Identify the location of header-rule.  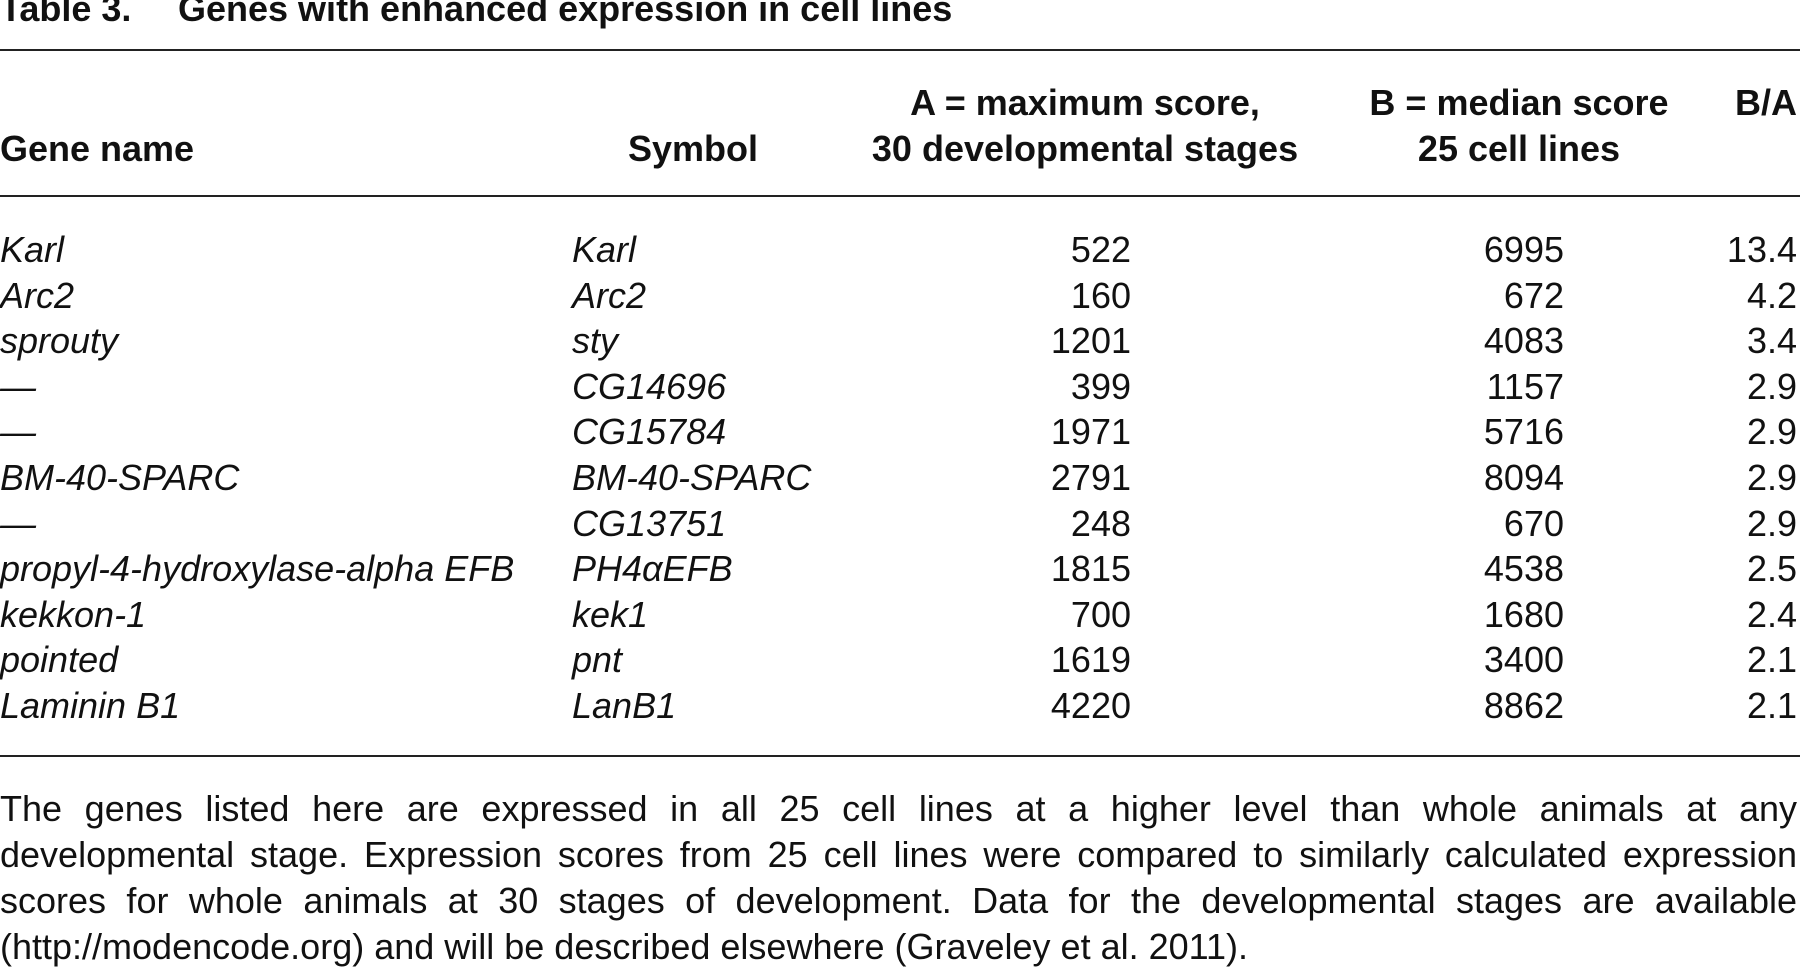
(900, 196).